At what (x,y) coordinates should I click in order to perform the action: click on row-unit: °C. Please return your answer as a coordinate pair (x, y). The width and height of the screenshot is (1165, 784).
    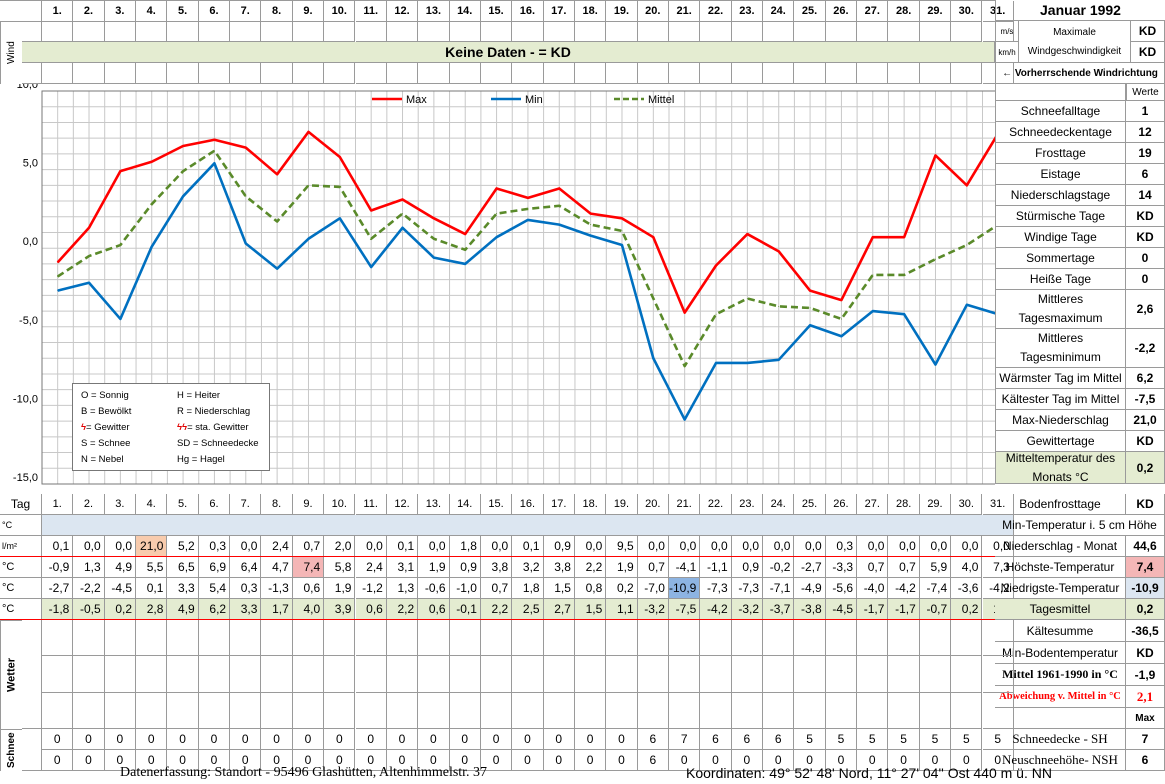
    Looking at the image, I should click on (21, 609).